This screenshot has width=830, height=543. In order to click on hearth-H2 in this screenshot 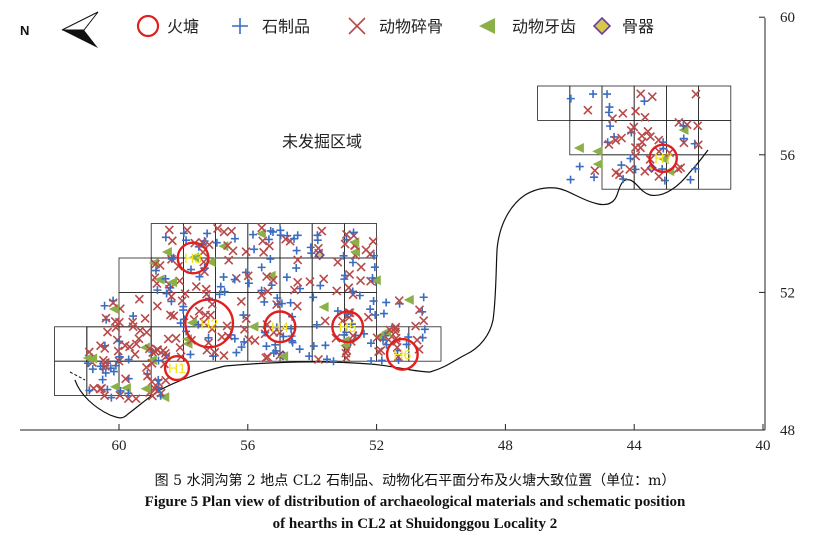, I will do `click(209, 323)`.